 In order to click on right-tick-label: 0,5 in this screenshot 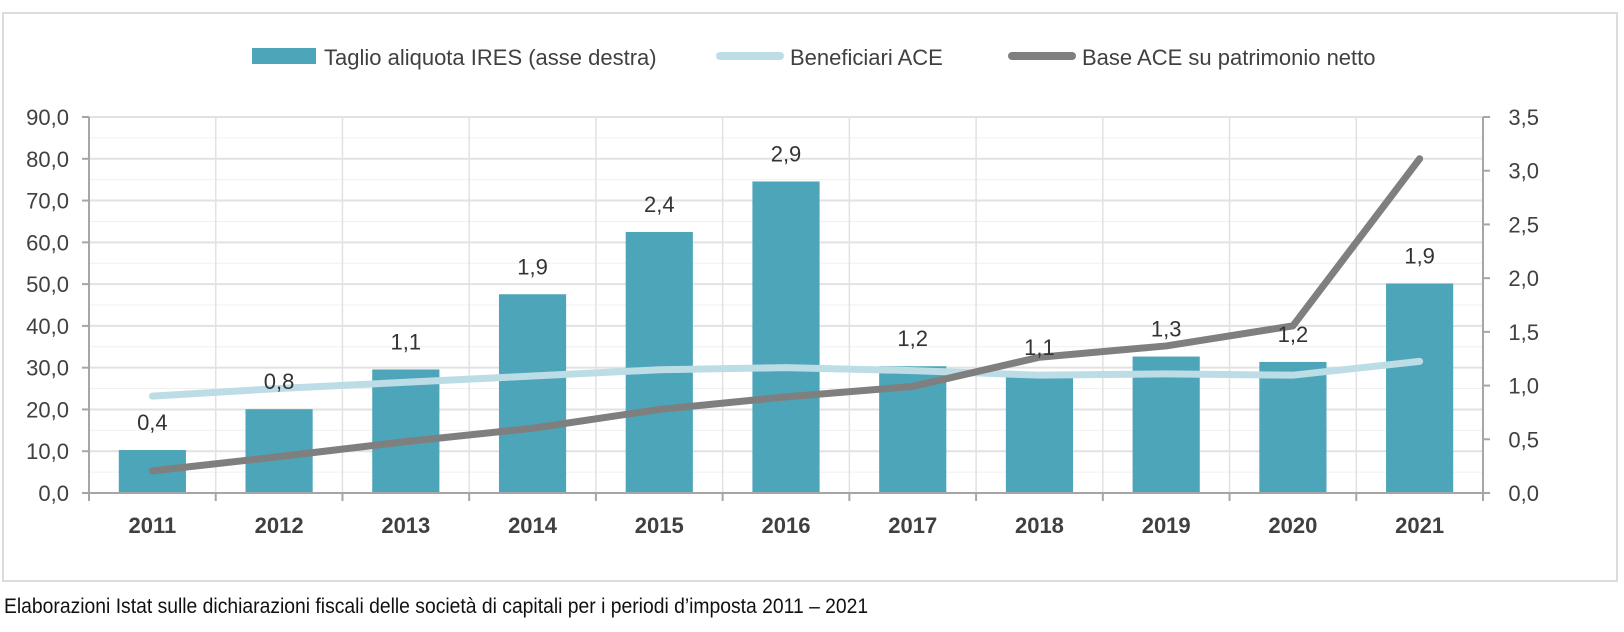, I will do `click(1523, 439)`.